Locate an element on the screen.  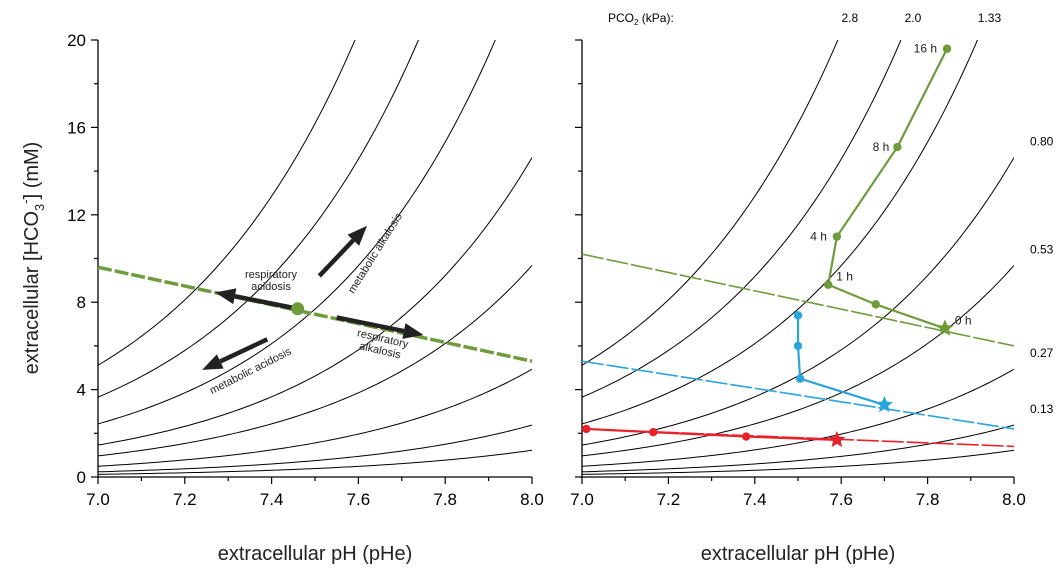
annotation-metabolic-acidosis: metabolic acidosis is located at coordinates (251, 371).